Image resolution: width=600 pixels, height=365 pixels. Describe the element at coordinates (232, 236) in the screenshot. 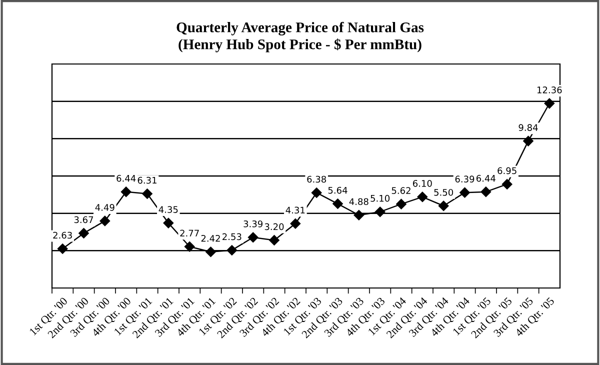

I see `data-label: 2.53` at that location.